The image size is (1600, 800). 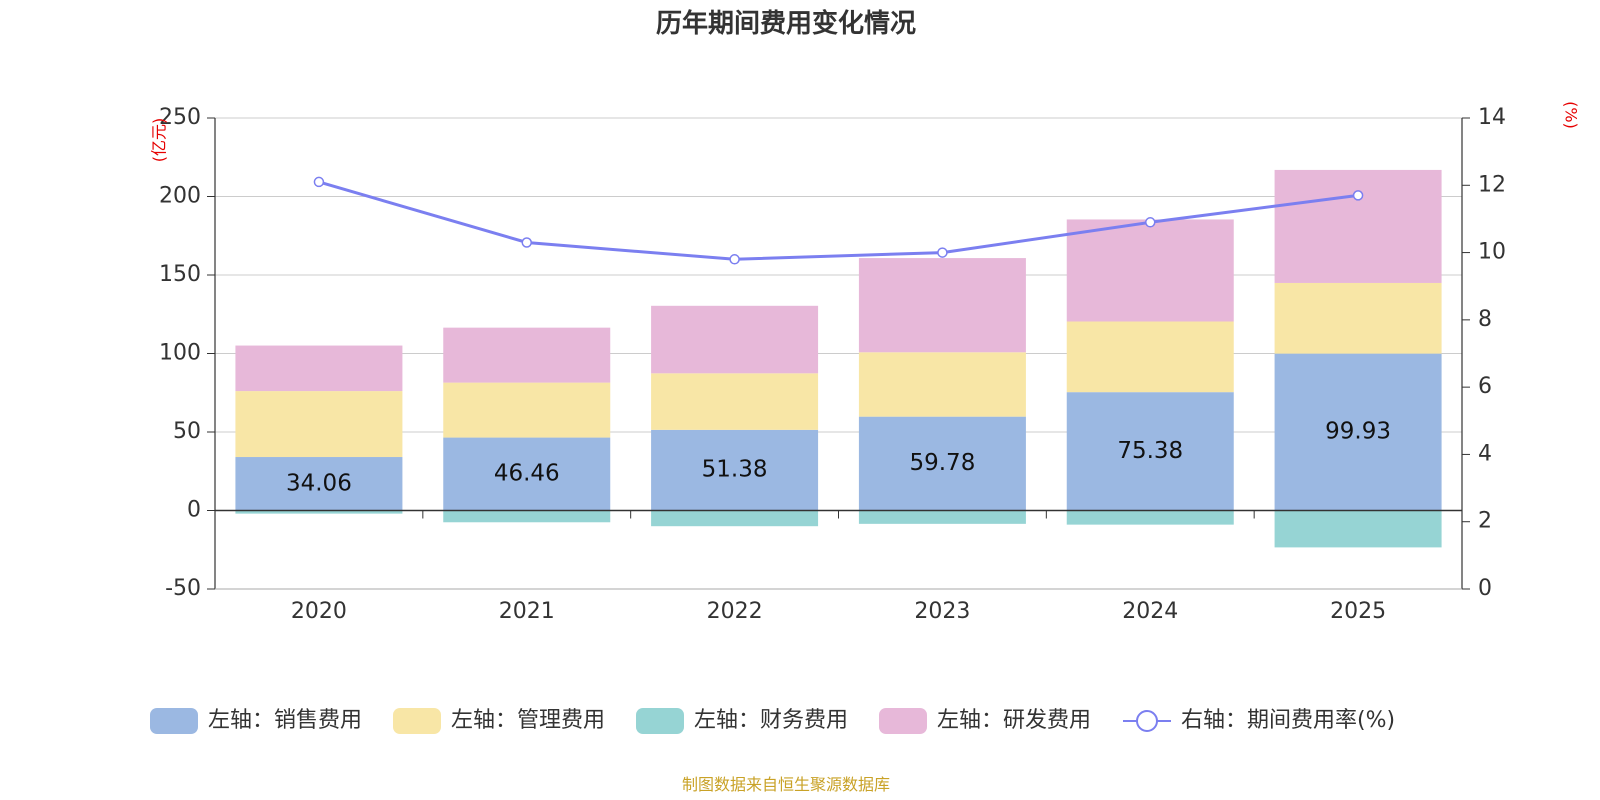 What do you see at coordinates (174, 721) in the screenshot?
I see `legend-marker-sales` at bounding box center [174, 721].